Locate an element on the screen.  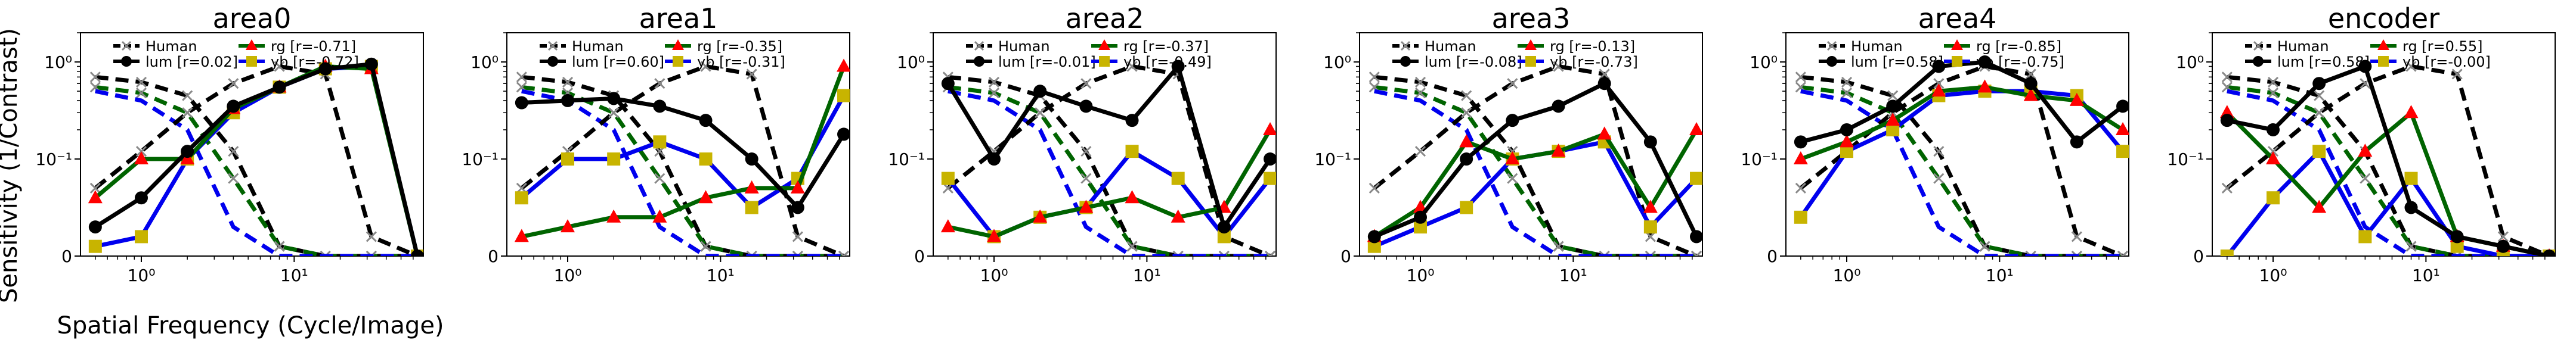
legend-label: rg [r=-0.13] is located at coordinates (1592, 47).